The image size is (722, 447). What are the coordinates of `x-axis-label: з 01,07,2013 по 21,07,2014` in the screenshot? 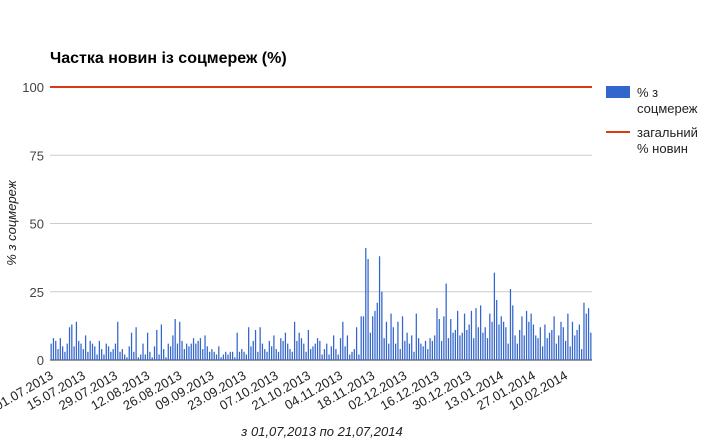 It's located at (321, 431).